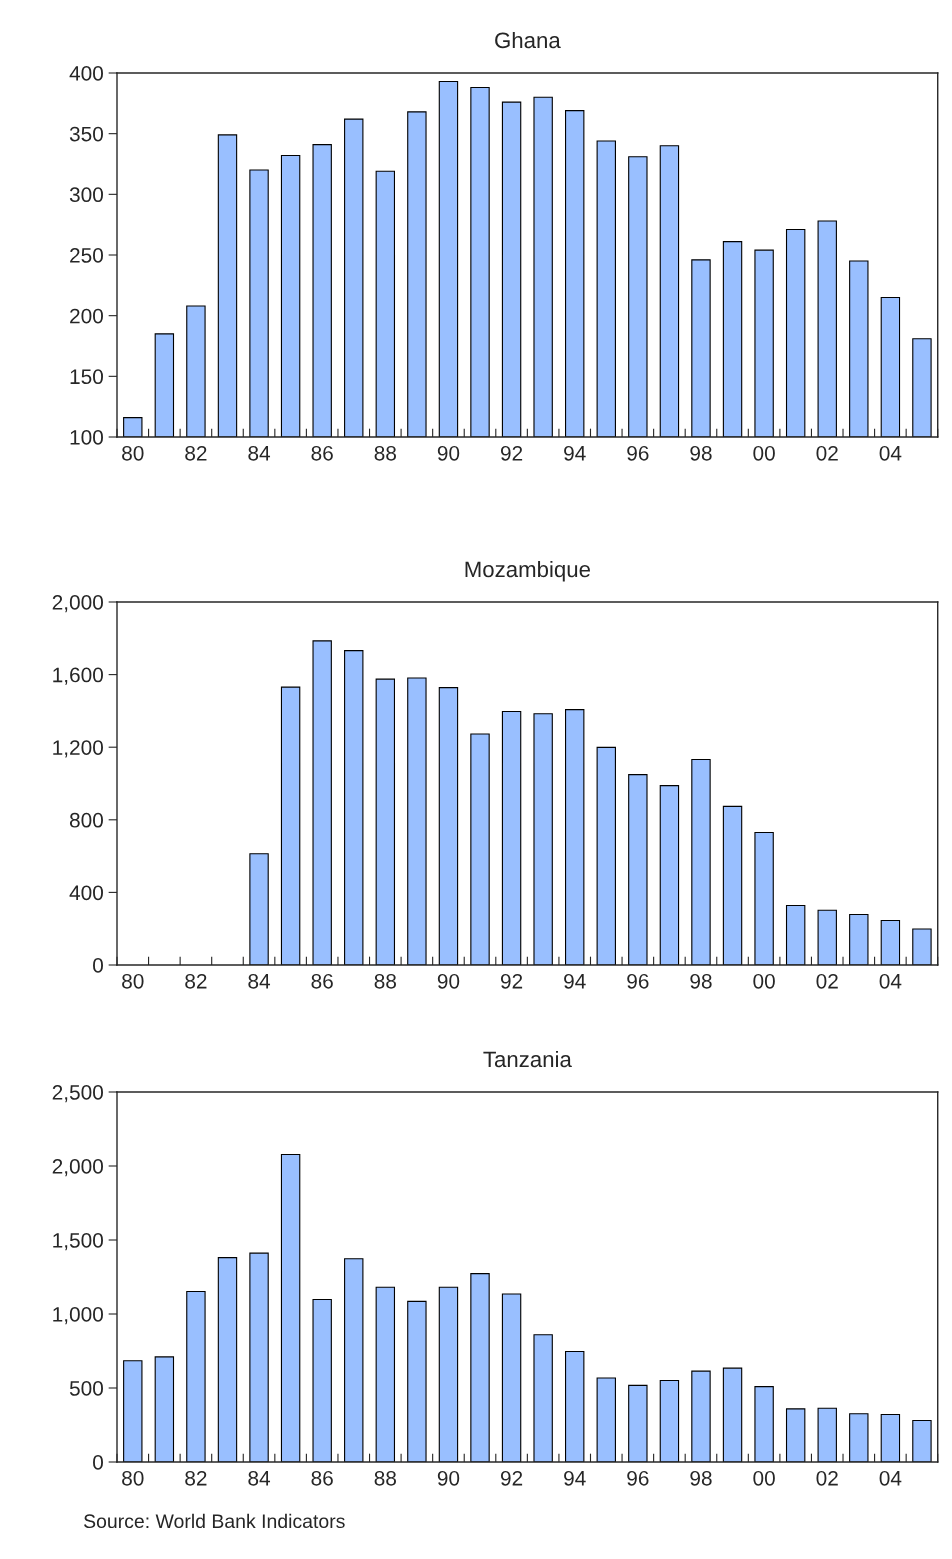  I want to click on y-tick-label: 350, so click(86, 134).